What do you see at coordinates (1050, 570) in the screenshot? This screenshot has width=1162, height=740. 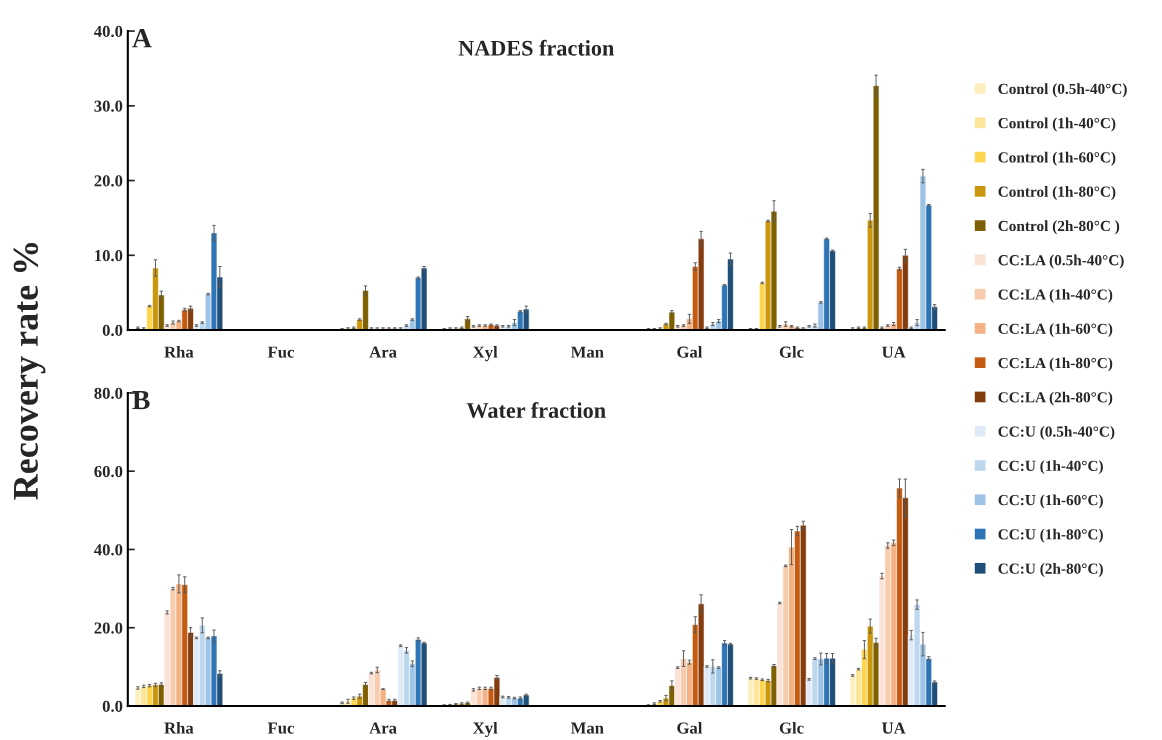 I see `legend-label: CC:U (2h-80°C)` at bounding box center [1050, 570].